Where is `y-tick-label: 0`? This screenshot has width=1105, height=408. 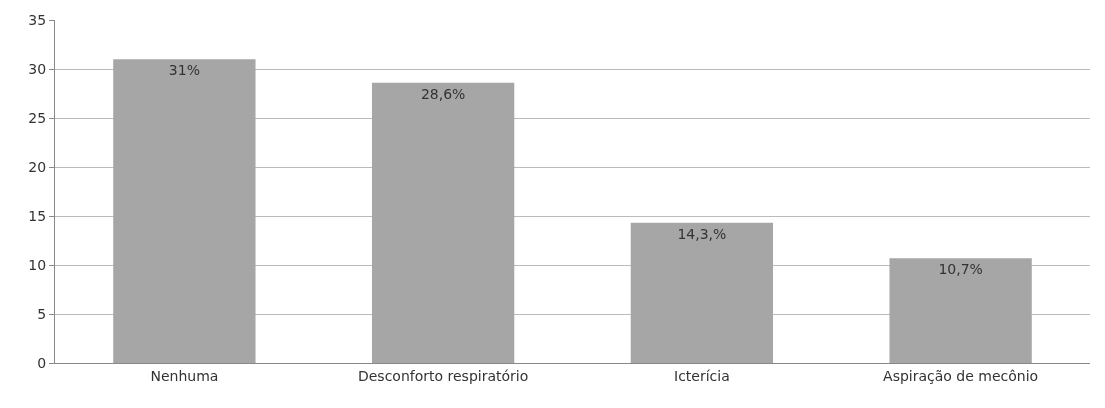 y-tick-label: 0 is located at coordinates (42, 362).